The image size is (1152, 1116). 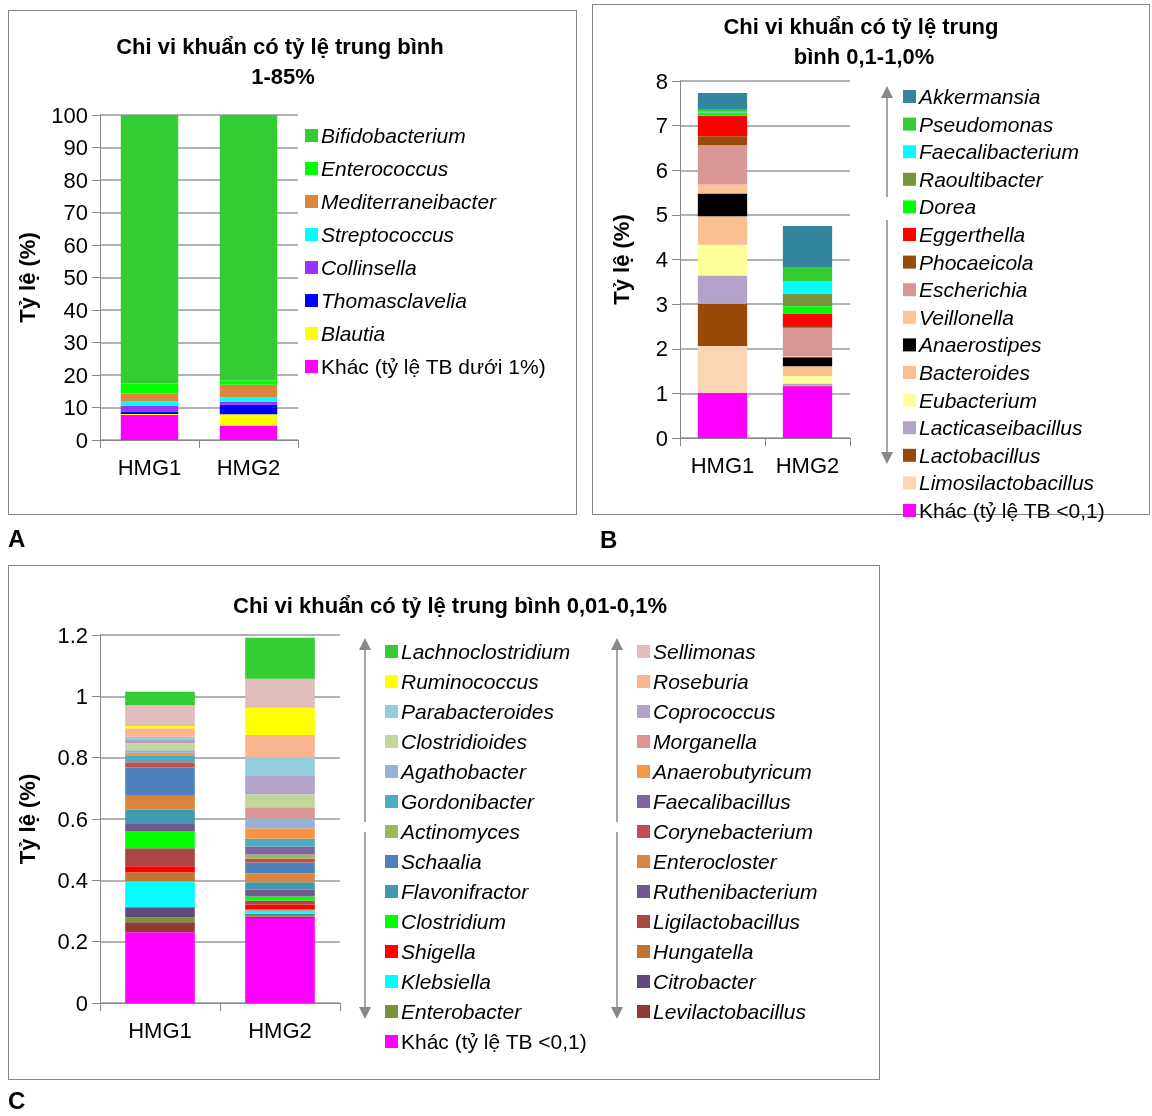 What do you see at coordinates (388, 234) in the screenshot?
I see `legend-label: Streptococcus` at bounding box center [388, 234].